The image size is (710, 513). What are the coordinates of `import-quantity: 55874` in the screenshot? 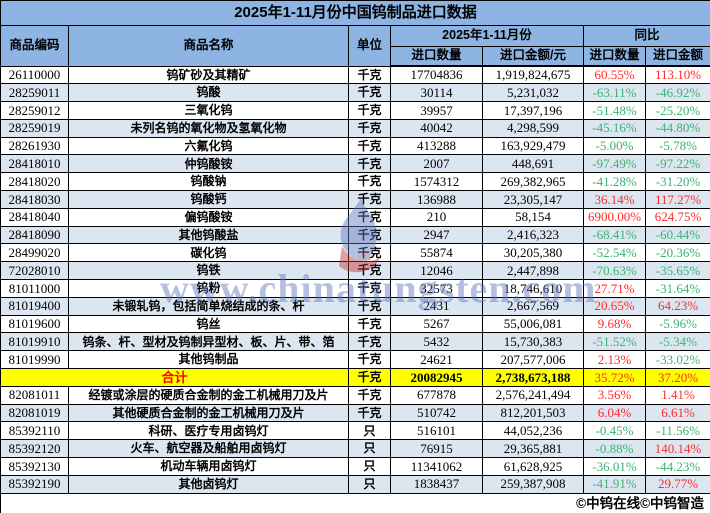 It's located at (436, 253).